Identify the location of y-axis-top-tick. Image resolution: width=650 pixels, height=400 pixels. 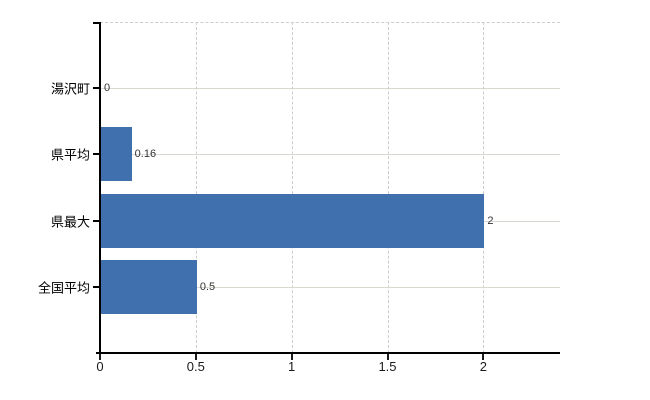
(96, 23).